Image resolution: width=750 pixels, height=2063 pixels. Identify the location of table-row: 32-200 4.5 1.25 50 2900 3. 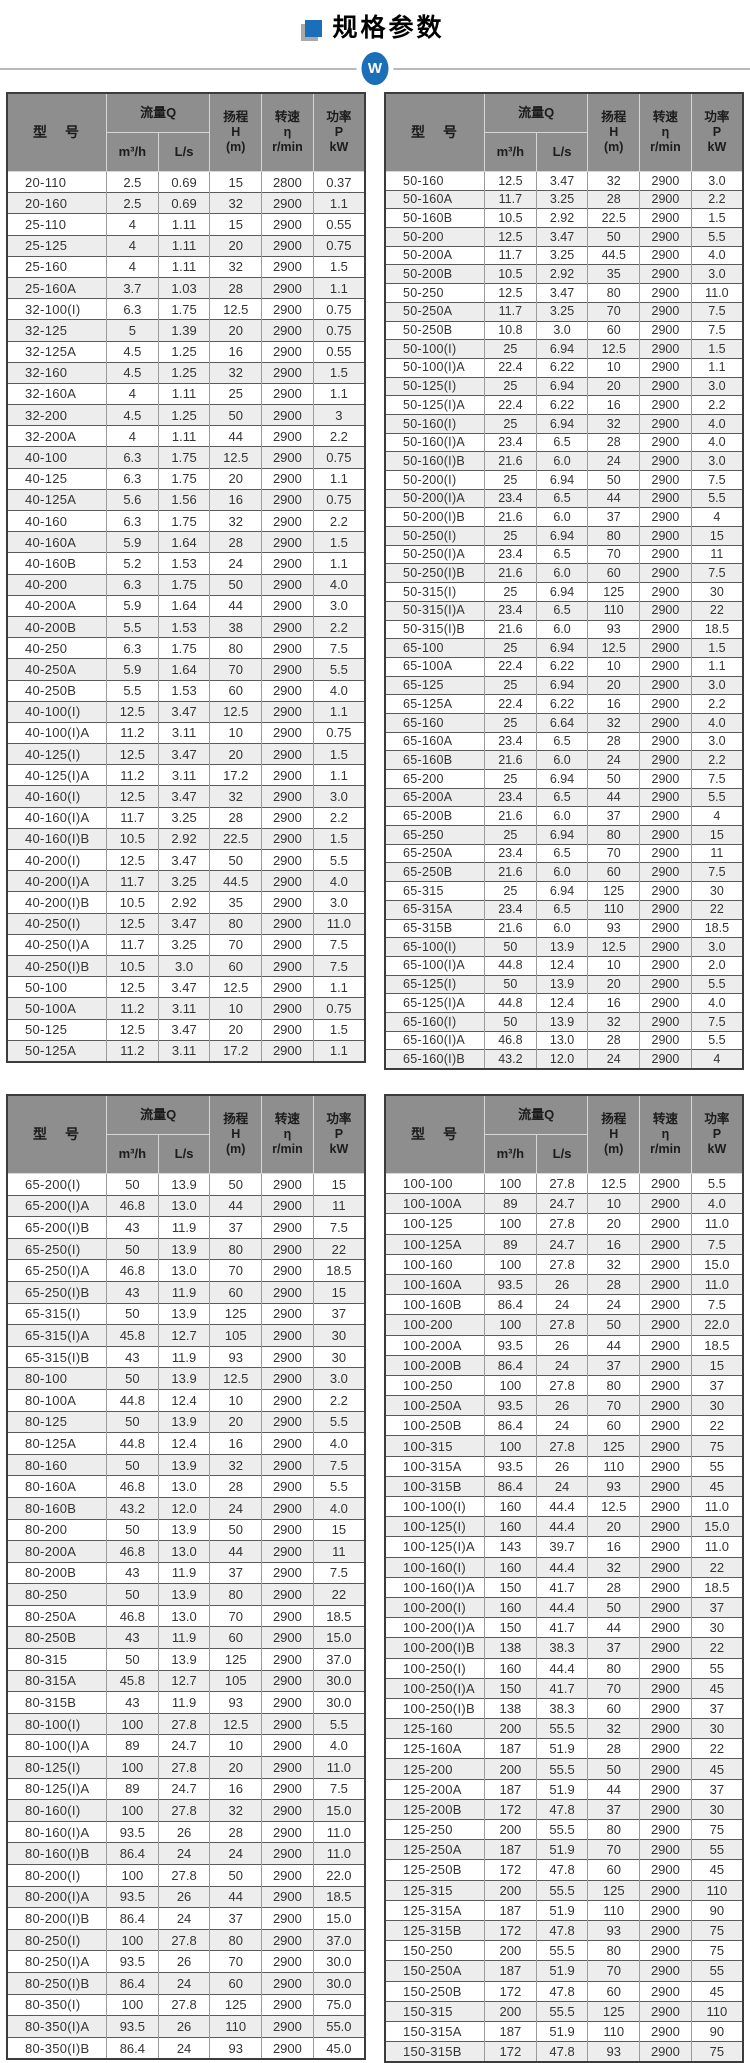
(186, 415).